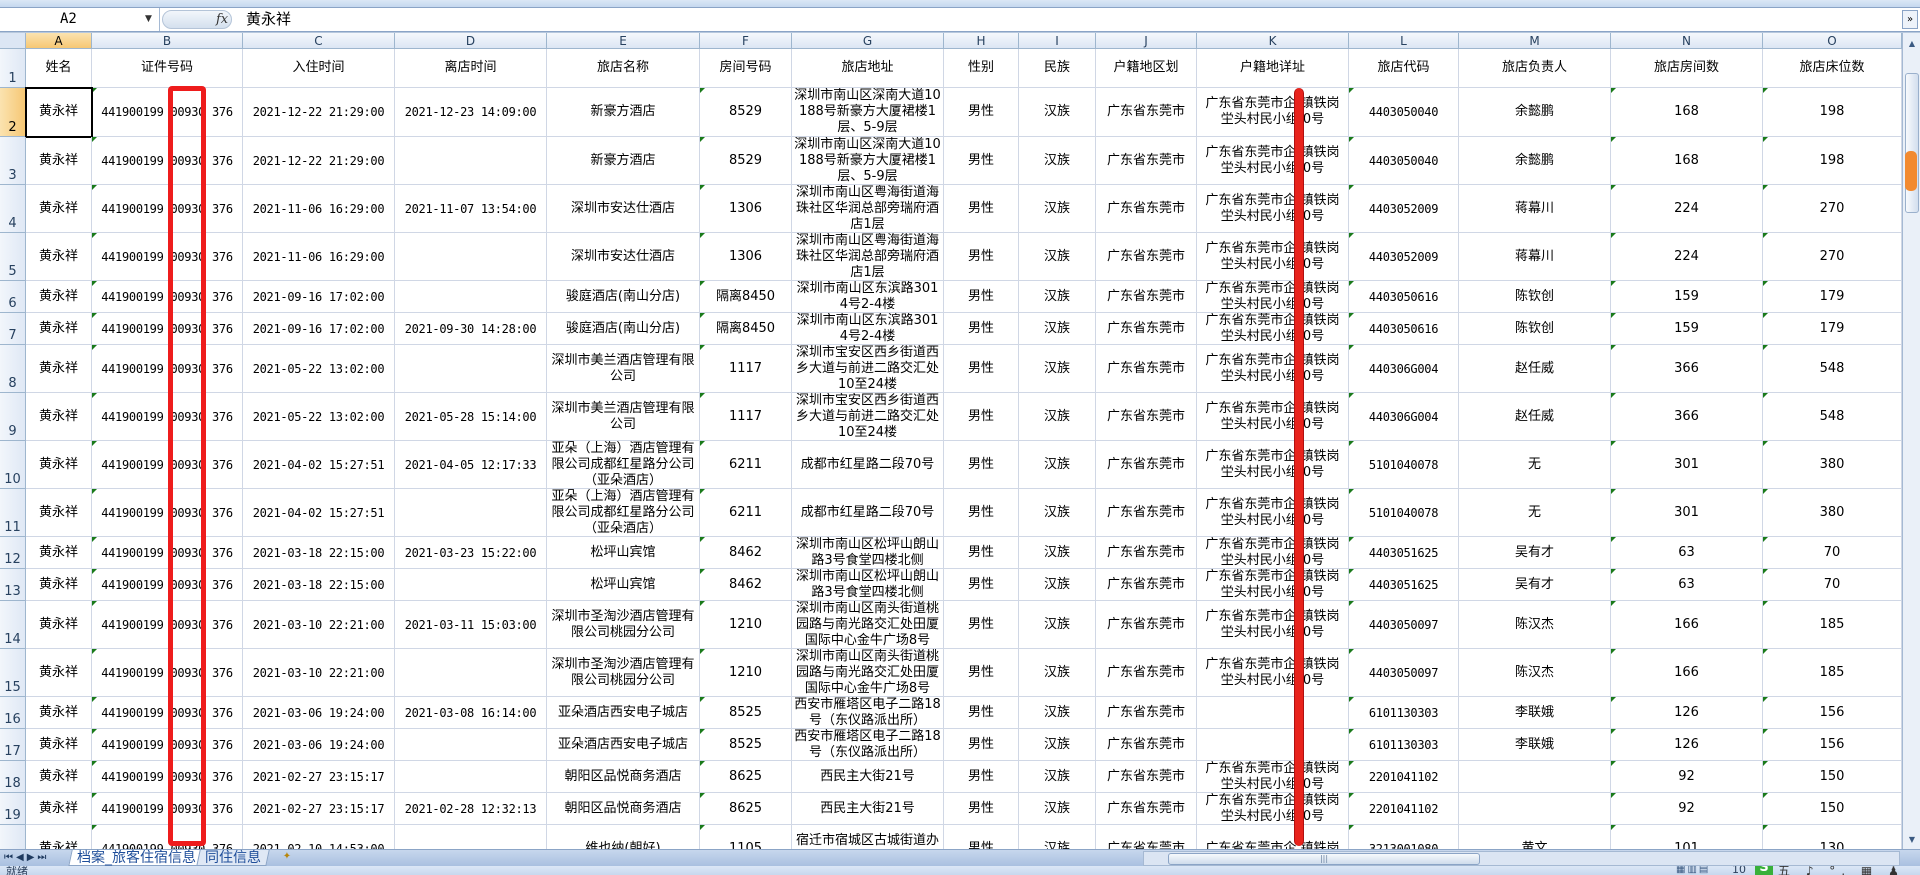 The width and height of the screenshot is (1920, 875). What do you see at coordinates (13, 417) in the screenshot?
I see `row-header: 9` at bounding box center [13, 417].